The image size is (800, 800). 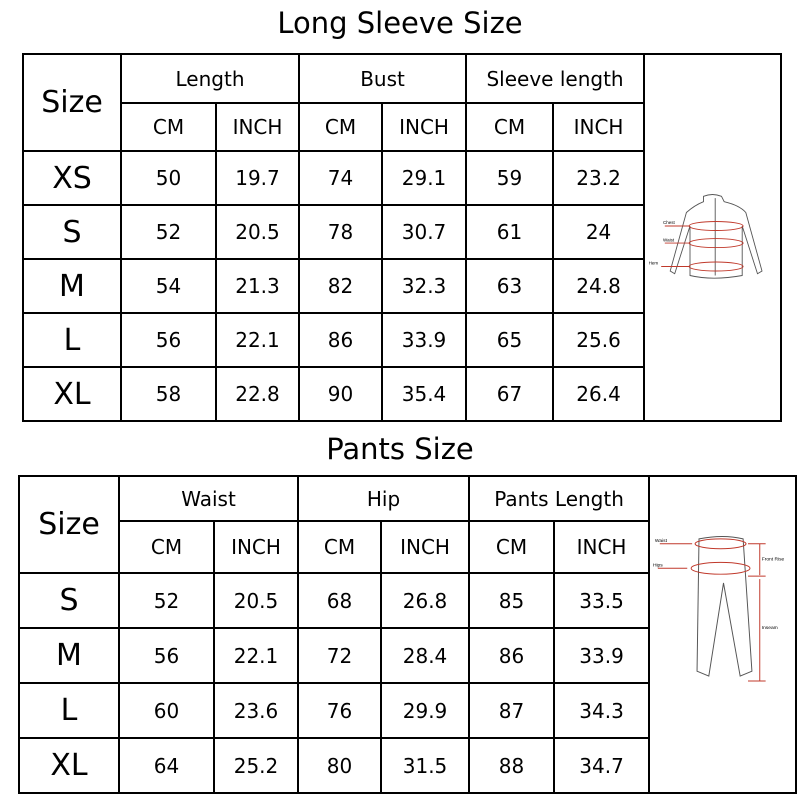 I want to click on table-row: L 56 22.1 86 33.9 65 25.6, so click(x=401, y=340).